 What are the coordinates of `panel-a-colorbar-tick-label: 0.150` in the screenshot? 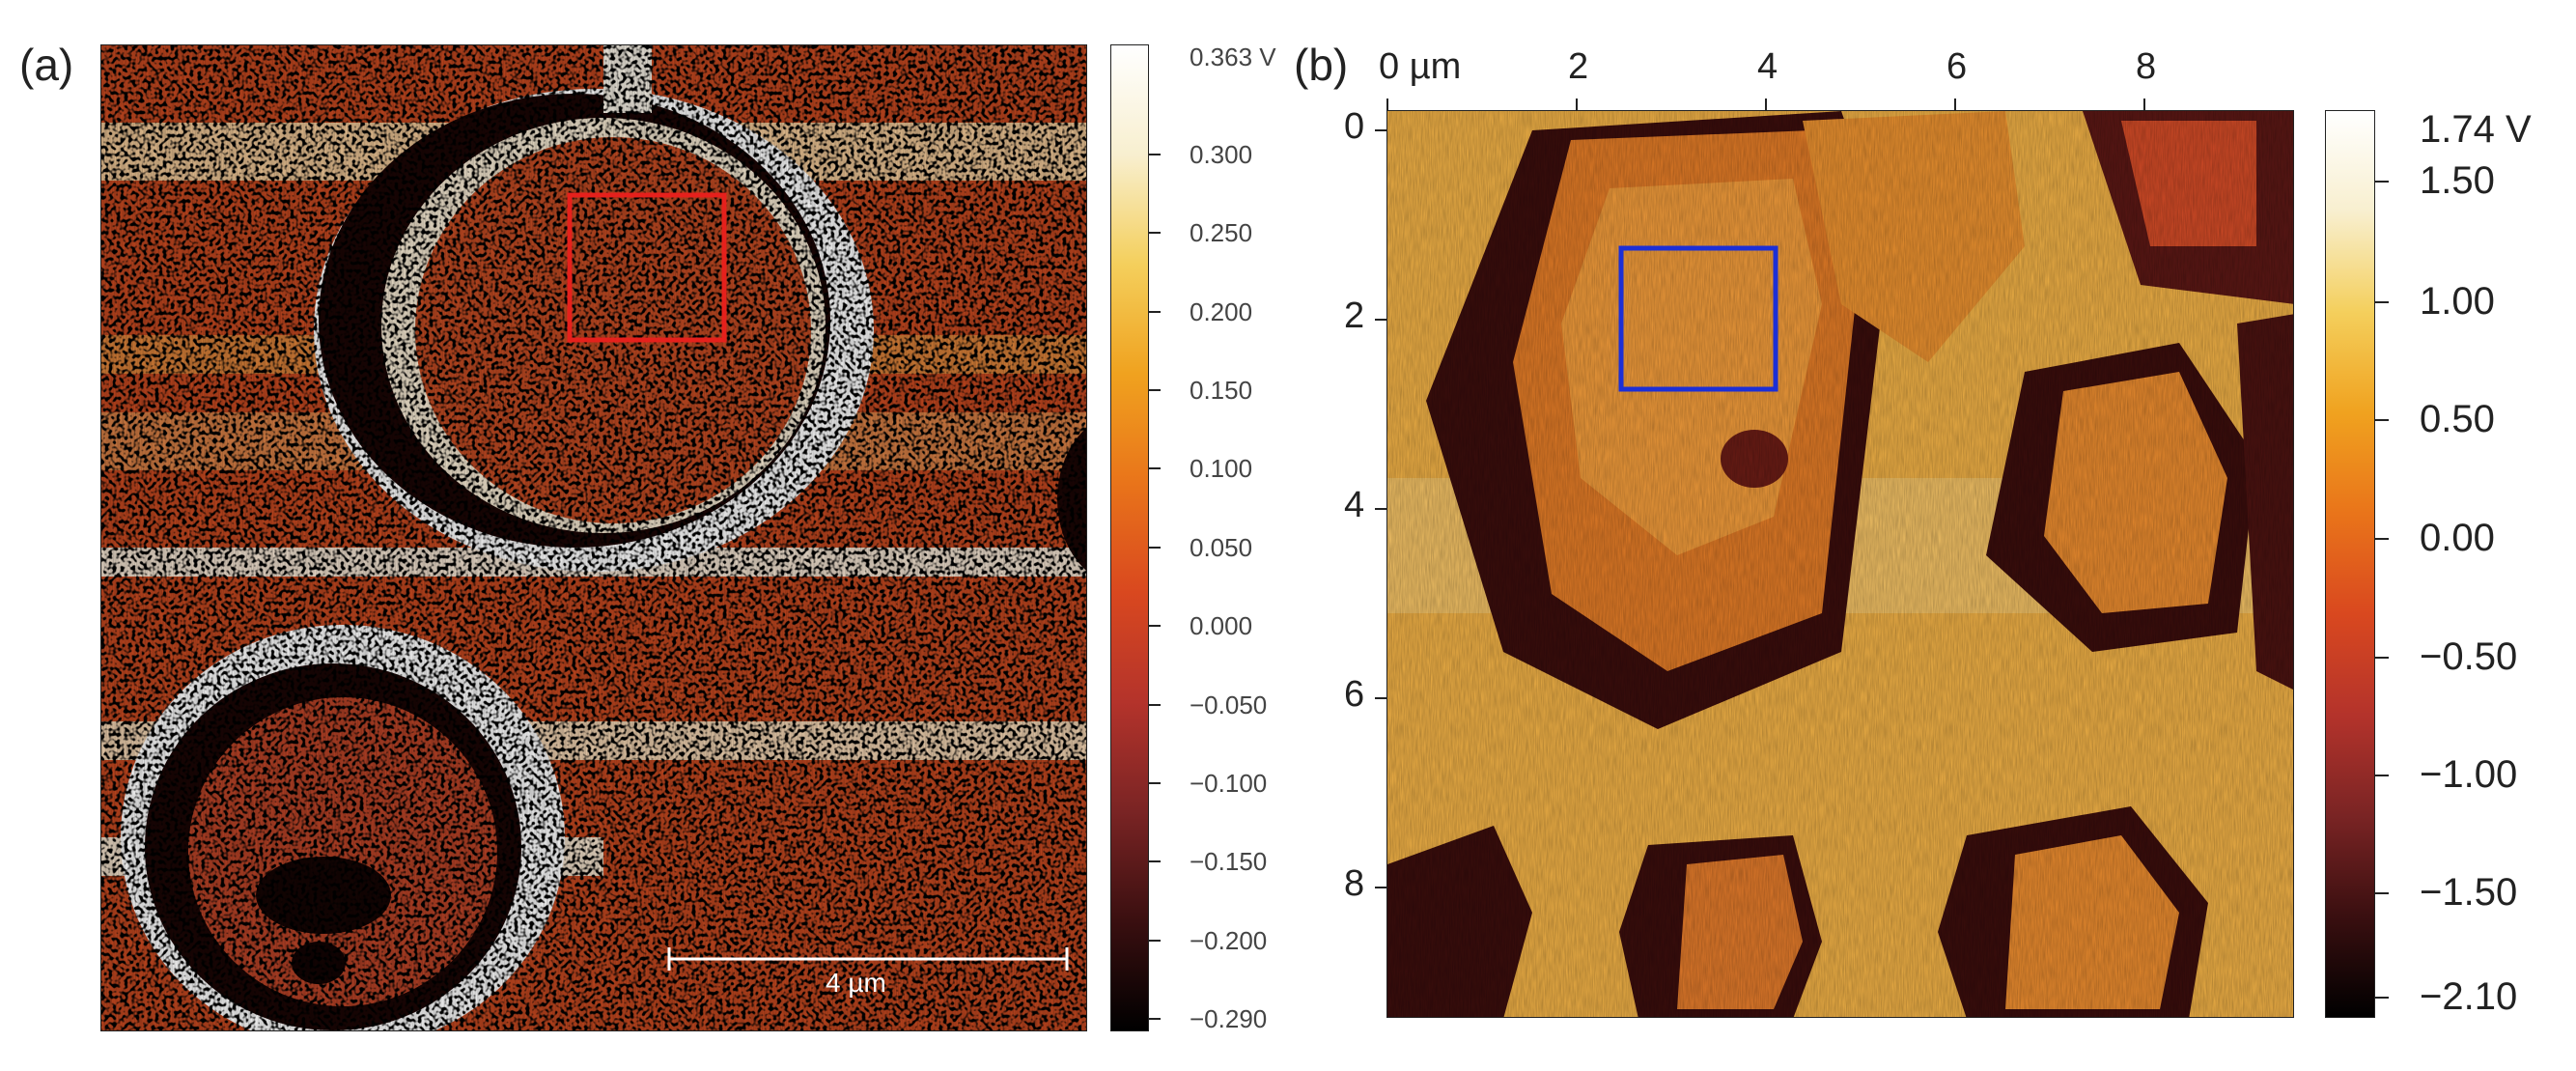 It's located at (1222, 391).